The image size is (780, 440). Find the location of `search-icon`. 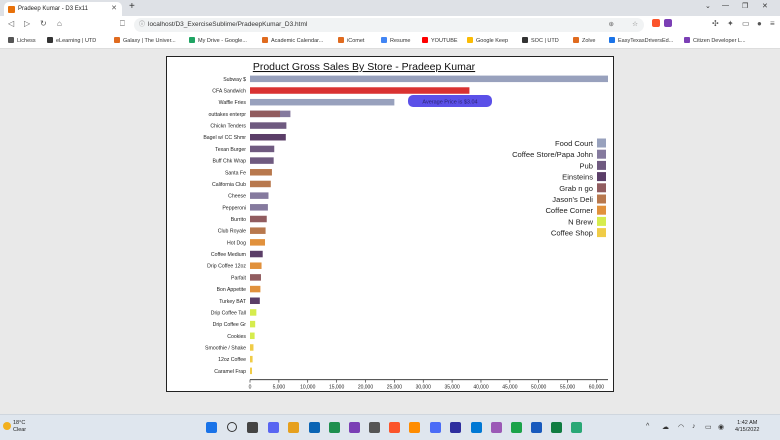

search-icon is located at coordinates (232, 427).